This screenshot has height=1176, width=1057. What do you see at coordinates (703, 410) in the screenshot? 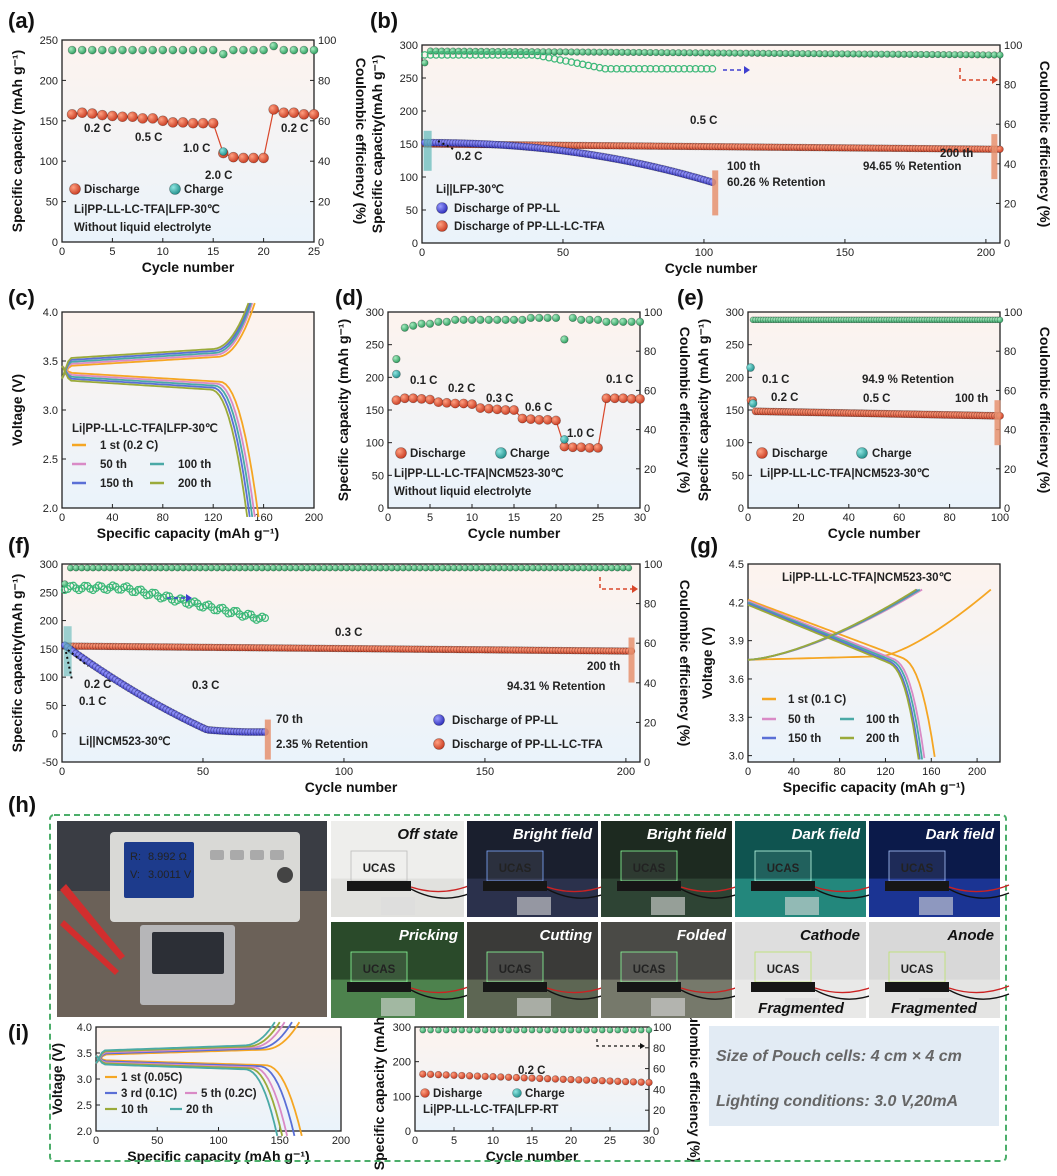
I see `y-axis-label: Specific capacity (mAh g⁻¹)` at bounding box center [703, 410].